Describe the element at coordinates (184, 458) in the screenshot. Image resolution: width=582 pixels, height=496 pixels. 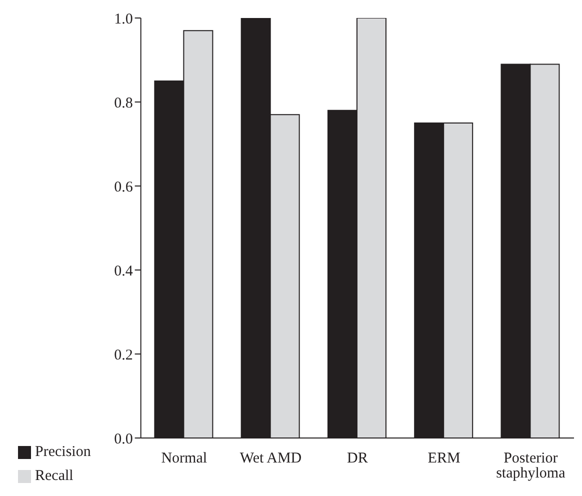
I see `x-tick-label: Normal` at that location.